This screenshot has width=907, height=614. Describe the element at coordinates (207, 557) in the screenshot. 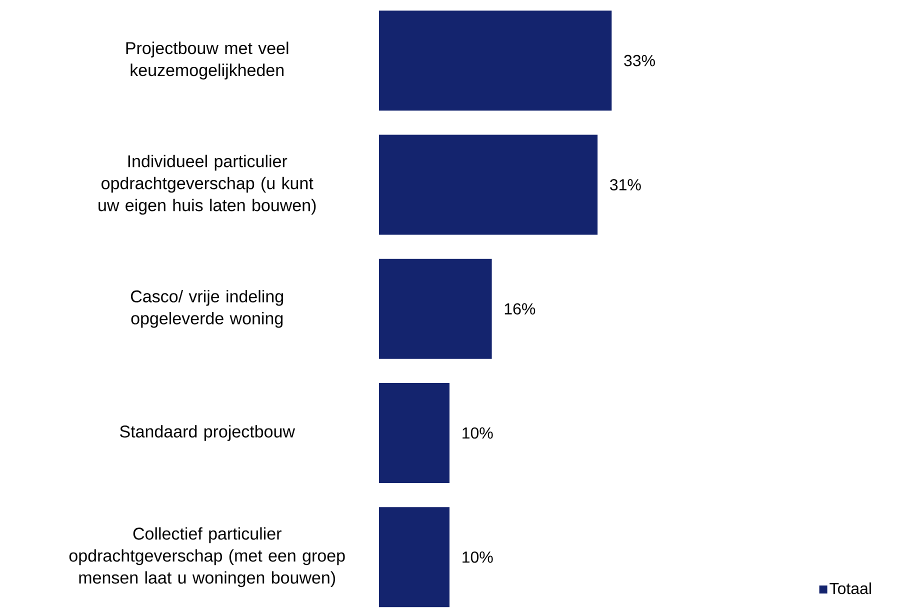

I see `y-tick-label: Collectief particulier opdrachtgeverschap (met een groep mensen laat u woningen bouwen)` at that location.